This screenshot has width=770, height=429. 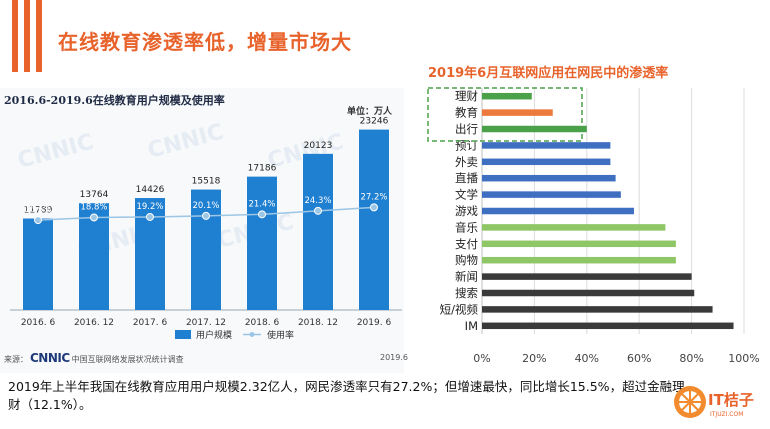 I want to click on x-tick-label: 2019. 6, so click(x=374, y=323).